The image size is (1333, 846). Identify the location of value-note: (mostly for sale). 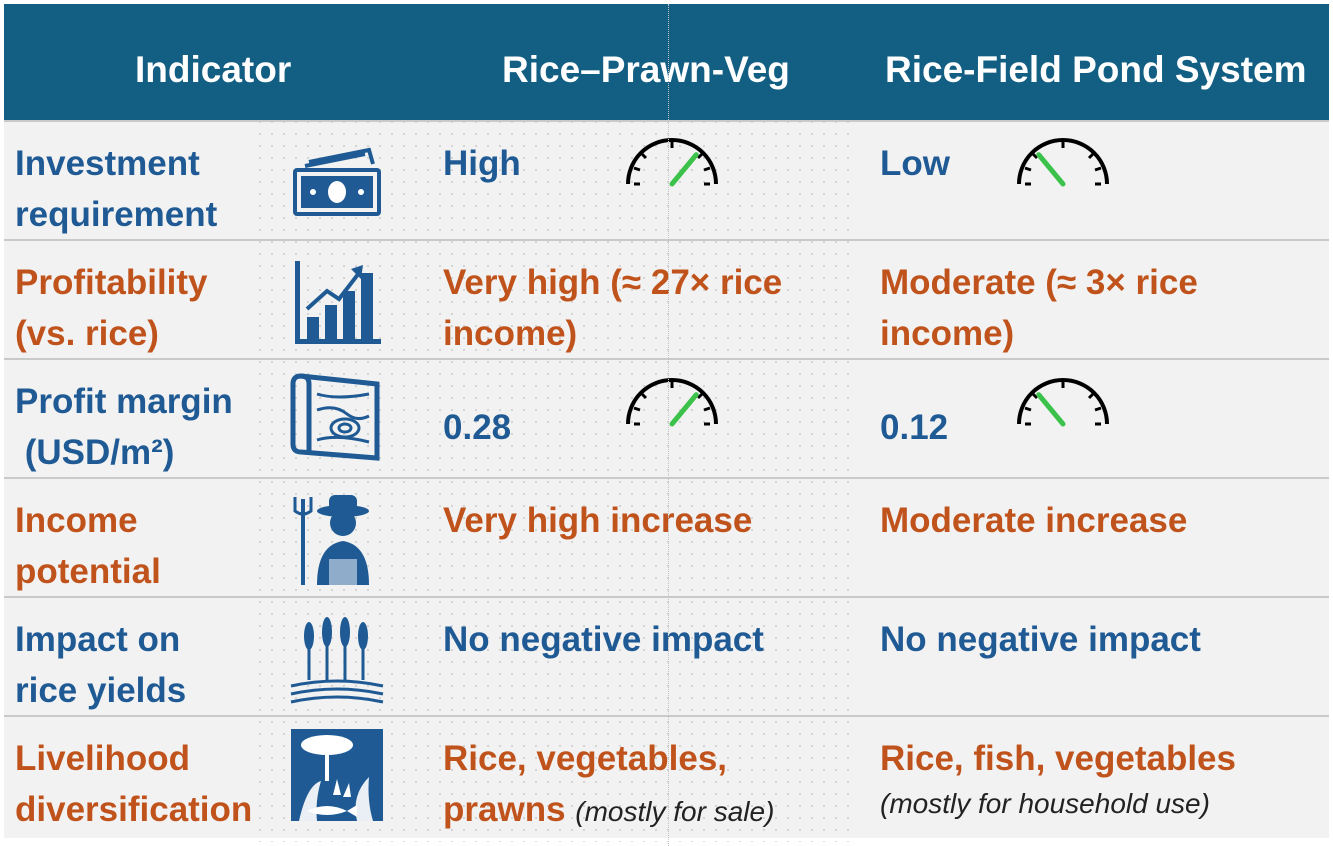
(675, 811).